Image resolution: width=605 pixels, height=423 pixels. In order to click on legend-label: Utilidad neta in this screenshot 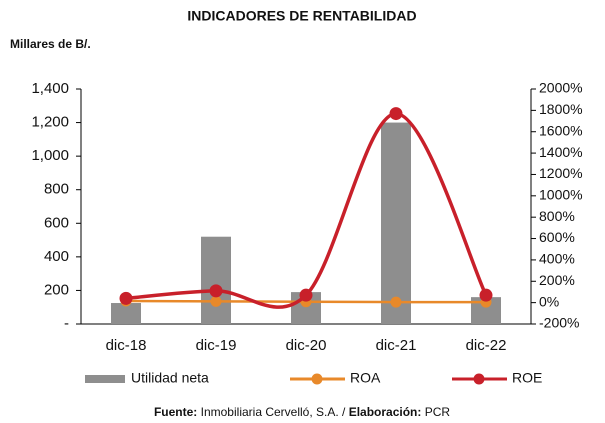, I will do `click(170, 378)`.